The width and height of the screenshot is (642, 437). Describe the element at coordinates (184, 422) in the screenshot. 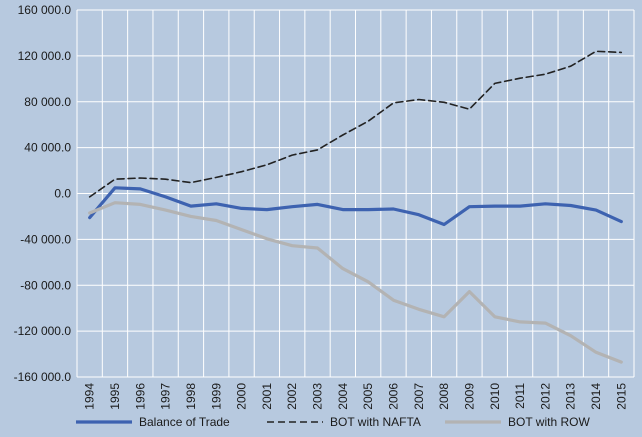

I see `legend-label-0: Balance of Trade` at that location.